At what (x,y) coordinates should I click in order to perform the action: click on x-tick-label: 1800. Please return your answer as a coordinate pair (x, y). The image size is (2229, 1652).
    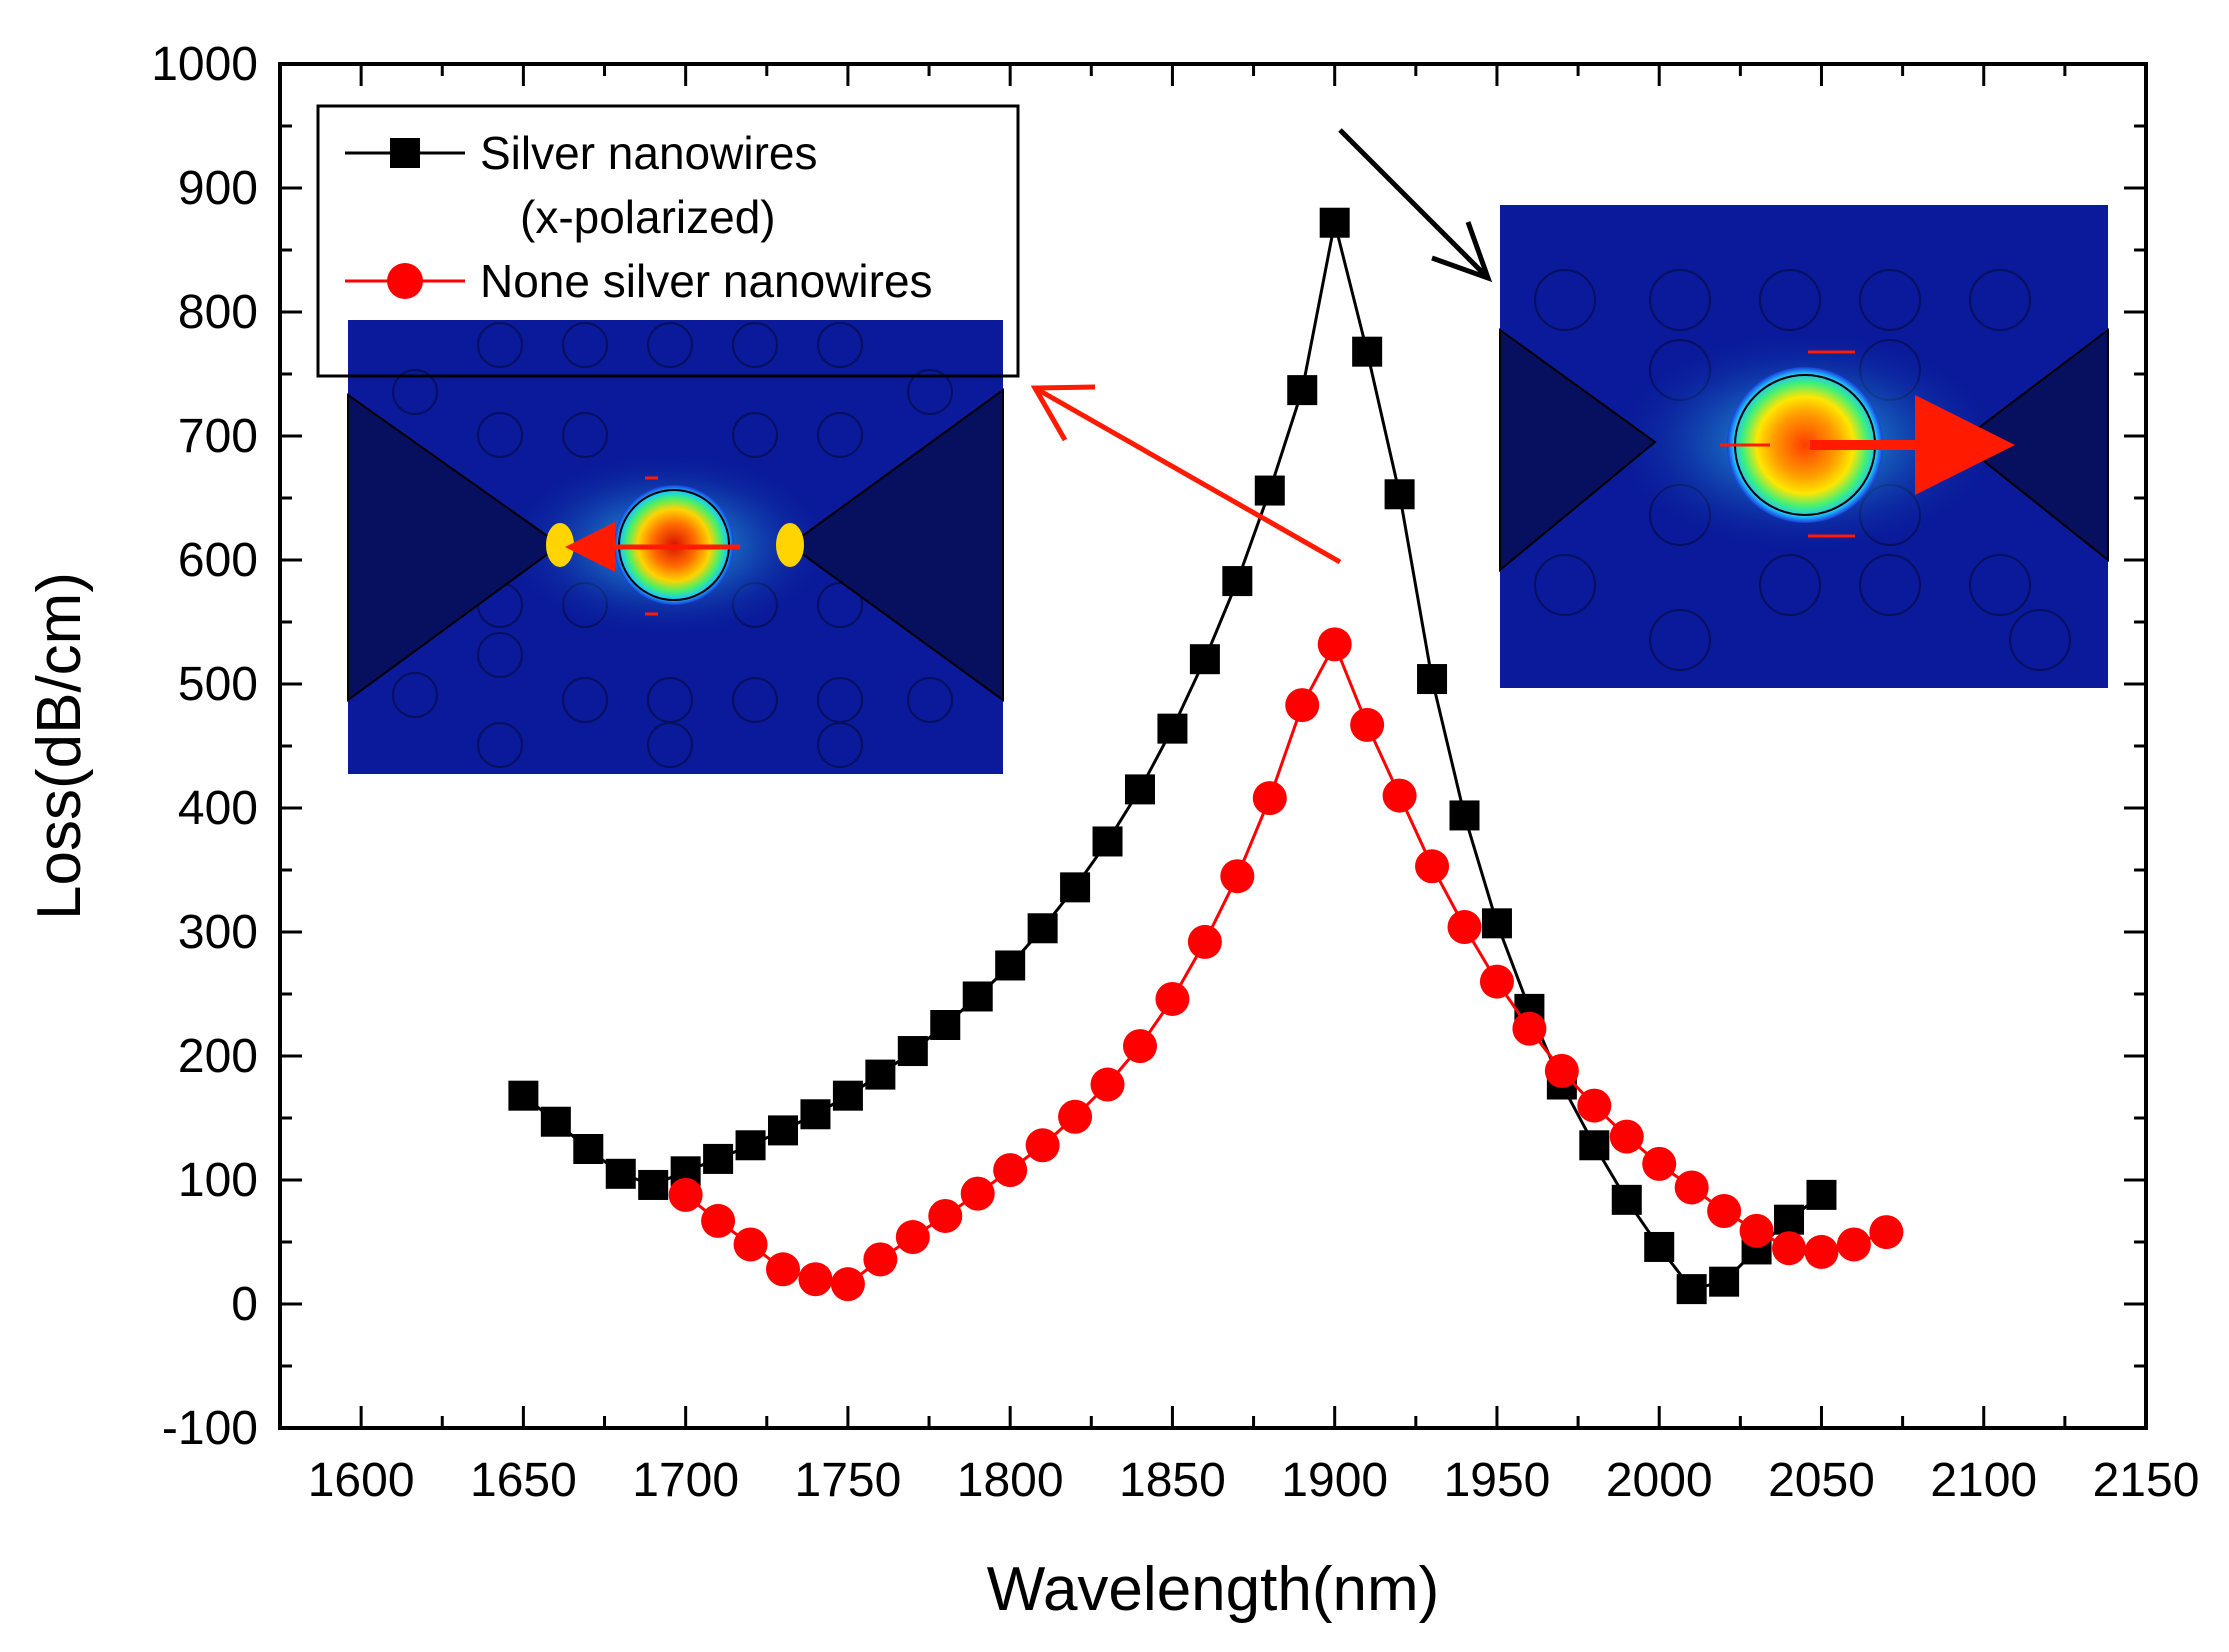
    Looking at the image, I should click on (1010, 1480).